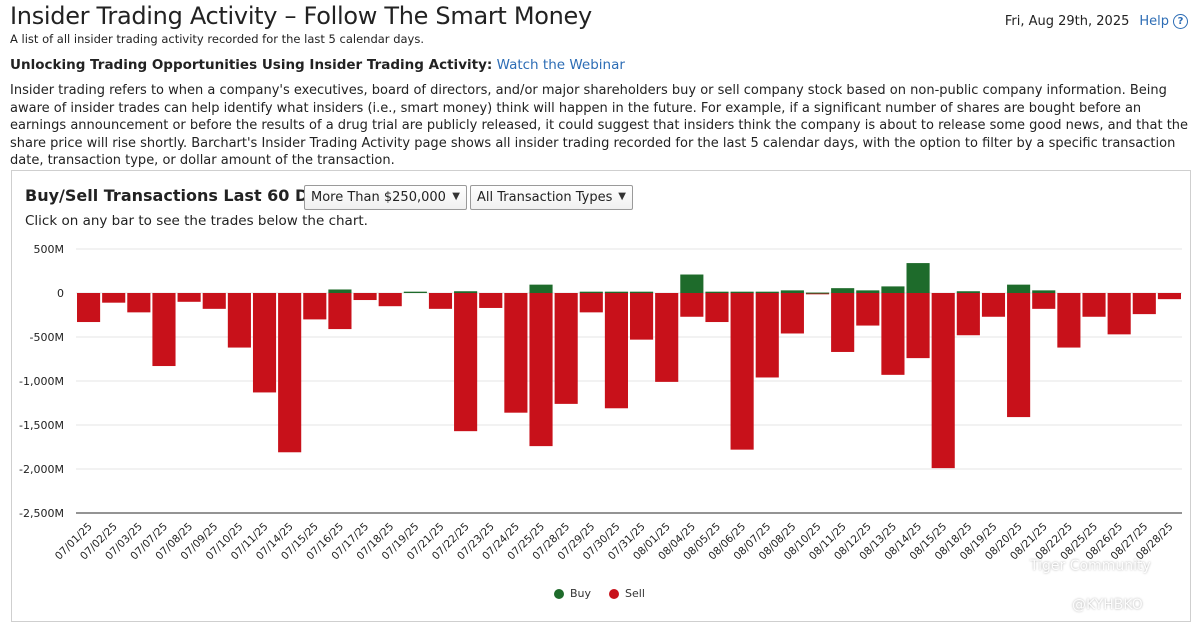 This screenshot has width=1200, height=633. I want to click on top-right-bar: Fri, Aug 29th, 2025 Help ?, so click(1096, 21).